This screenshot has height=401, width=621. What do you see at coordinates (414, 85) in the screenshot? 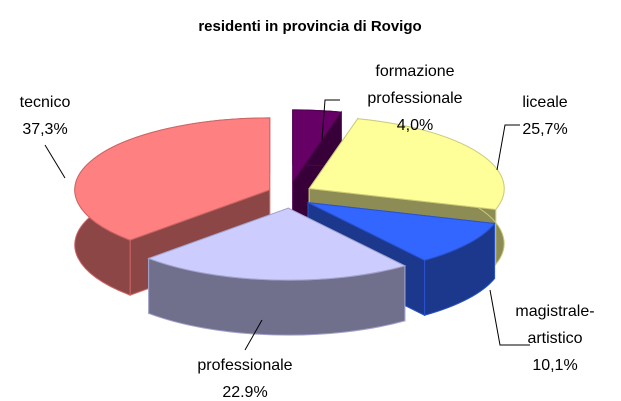
I see `slice-label: formazione professionale` at bounding box center [414, 85].